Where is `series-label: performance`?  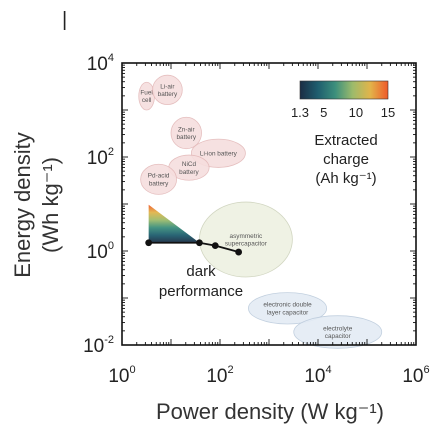 series-label: performance is located at coordinates (201, 291).